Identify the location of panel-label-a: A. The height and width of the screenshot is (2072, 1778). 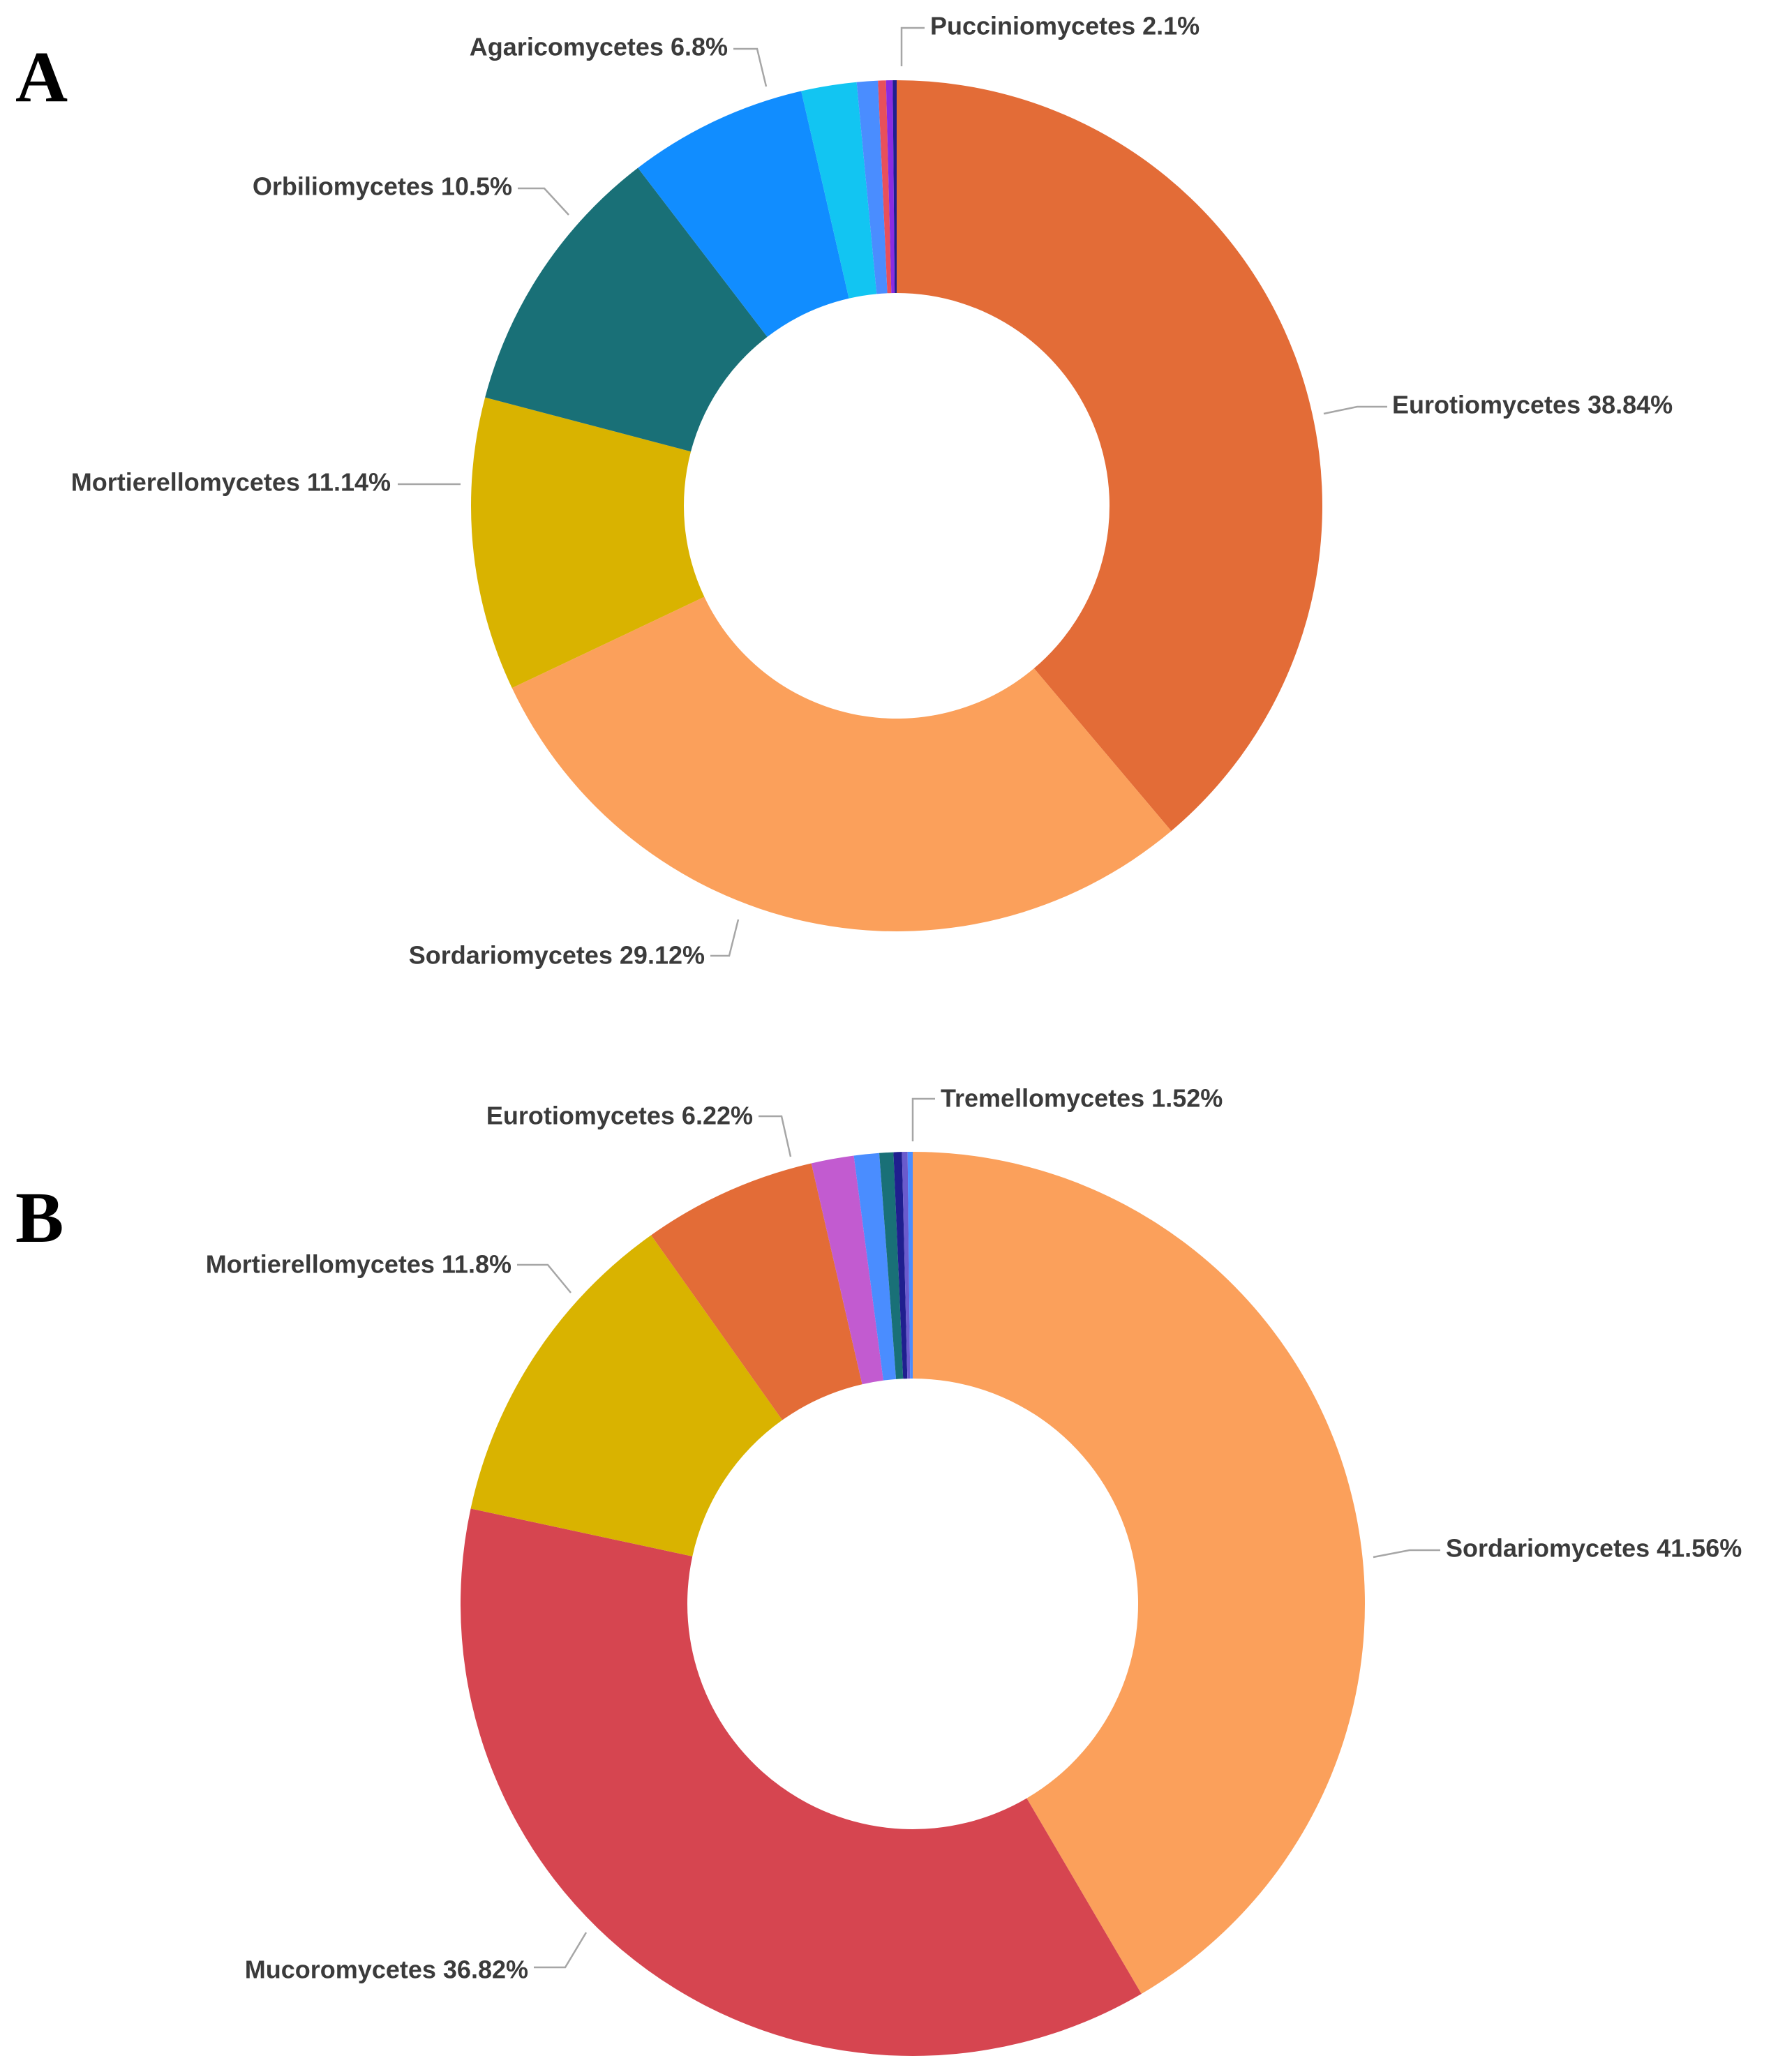
(41, 77).